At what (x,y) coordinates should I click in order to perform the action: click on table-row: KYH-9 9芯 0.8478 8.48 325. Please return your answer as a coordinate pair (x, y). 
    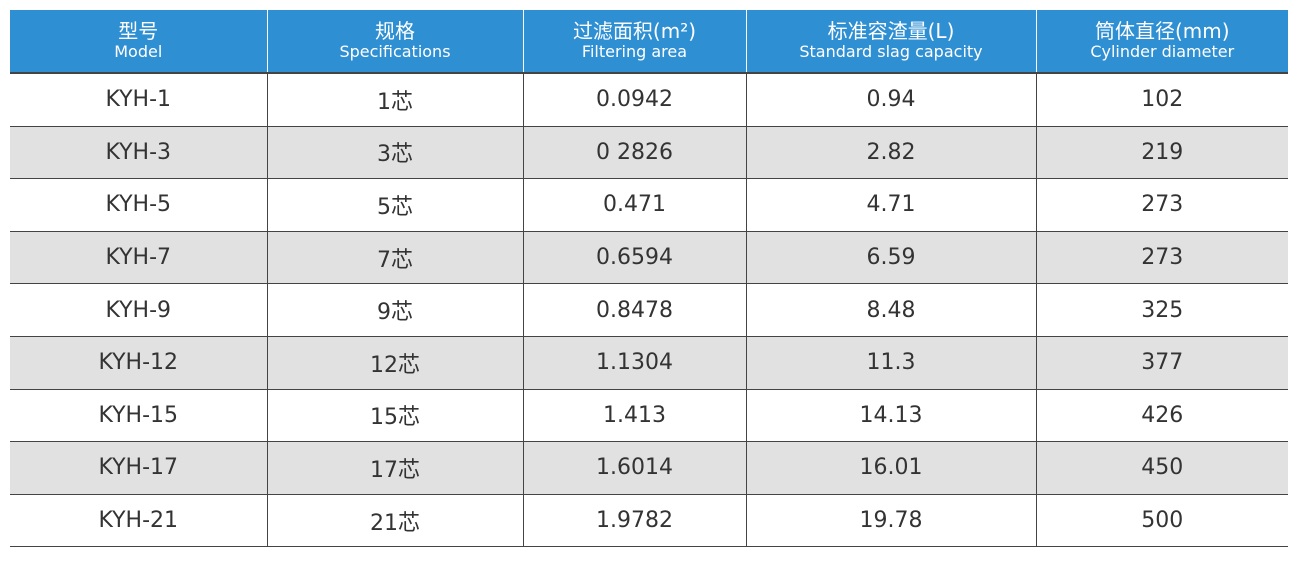
    Looking at the image, I should click on (649, 310).